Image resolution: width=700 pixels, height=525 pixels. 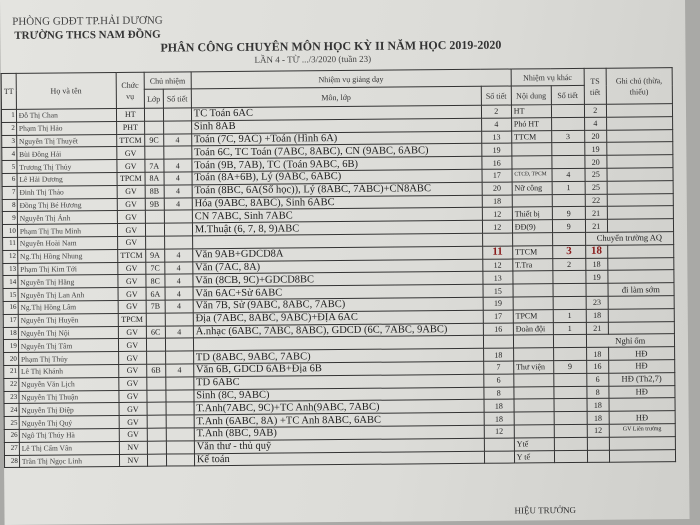 What do you see at coordinates (533, 367) in the screenshot?
I see `other-duty-cell: Thư viện` at bounding box center [533, 367].